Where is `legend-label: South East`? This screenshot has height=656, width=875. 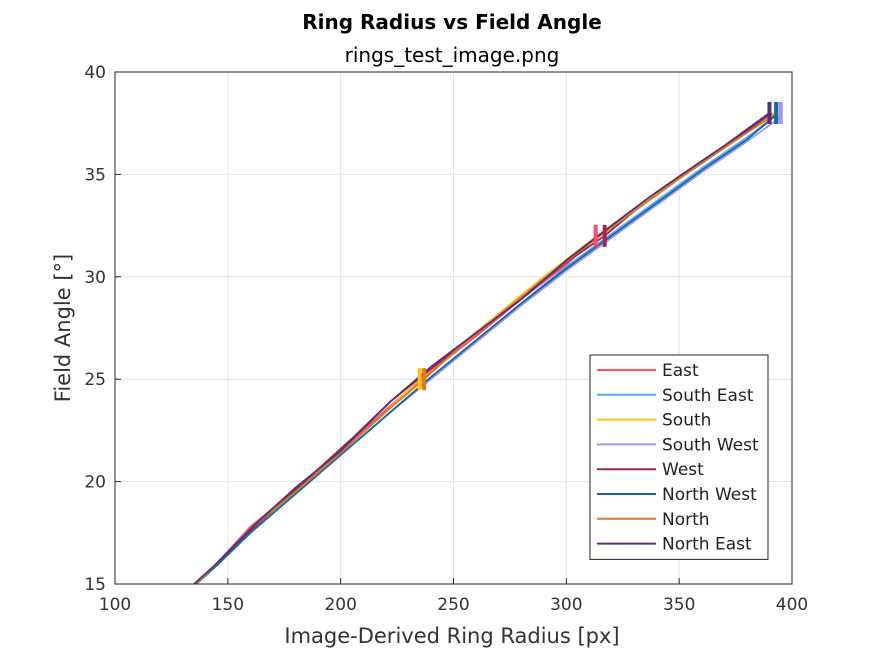
legend-label: South East is located at coordinates (708, 396).